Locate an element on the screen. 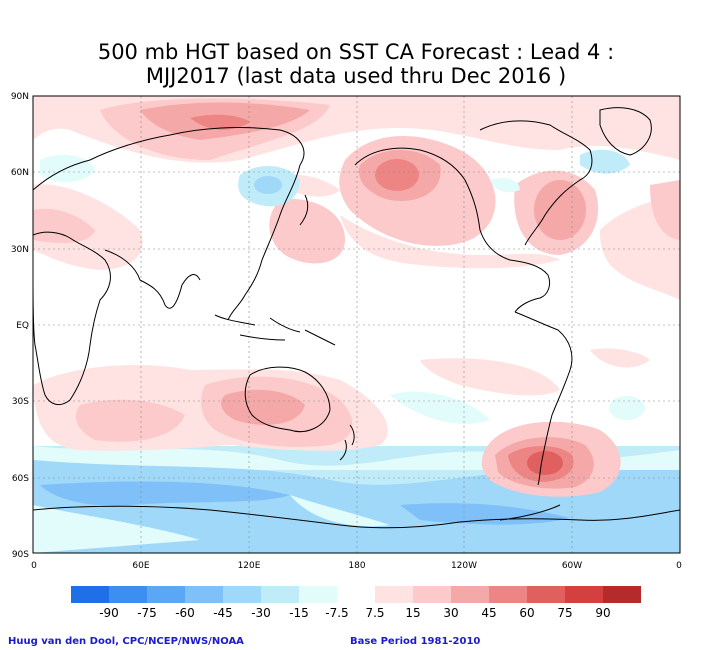 This screenshot has height=650, width=712. lon-label: 60W is located at coordinates (572, 566).